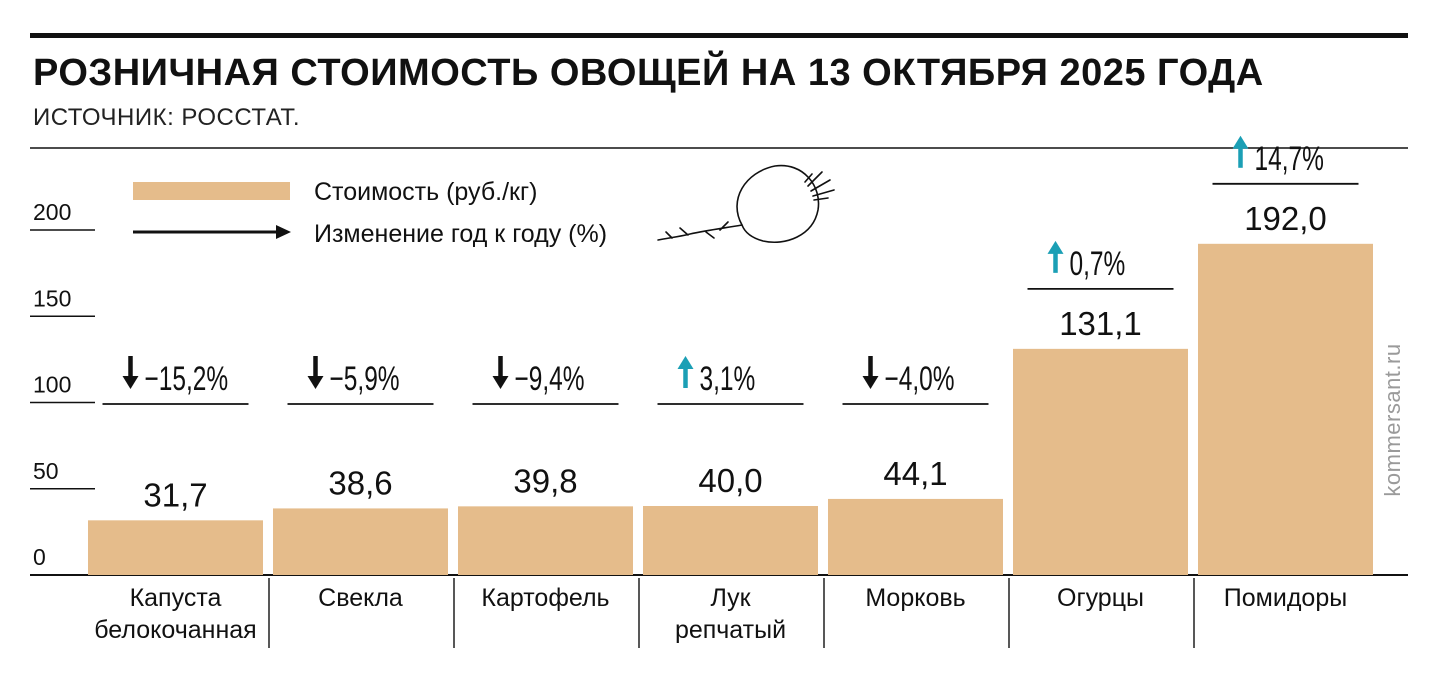  What do you see at coordinates (545, 480) in the screenshot?
I see `bar-value-label: 39,8` at bounding box center [545, 480].